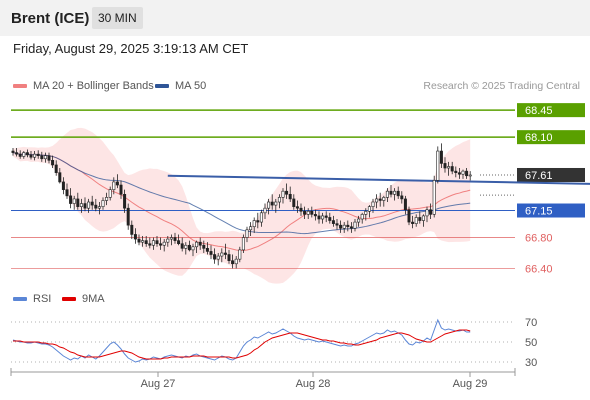 This screenshot has height=400, width=590. Describe the element at coordinates (378, 179) in the screenshot. I see `trendline` at that location.